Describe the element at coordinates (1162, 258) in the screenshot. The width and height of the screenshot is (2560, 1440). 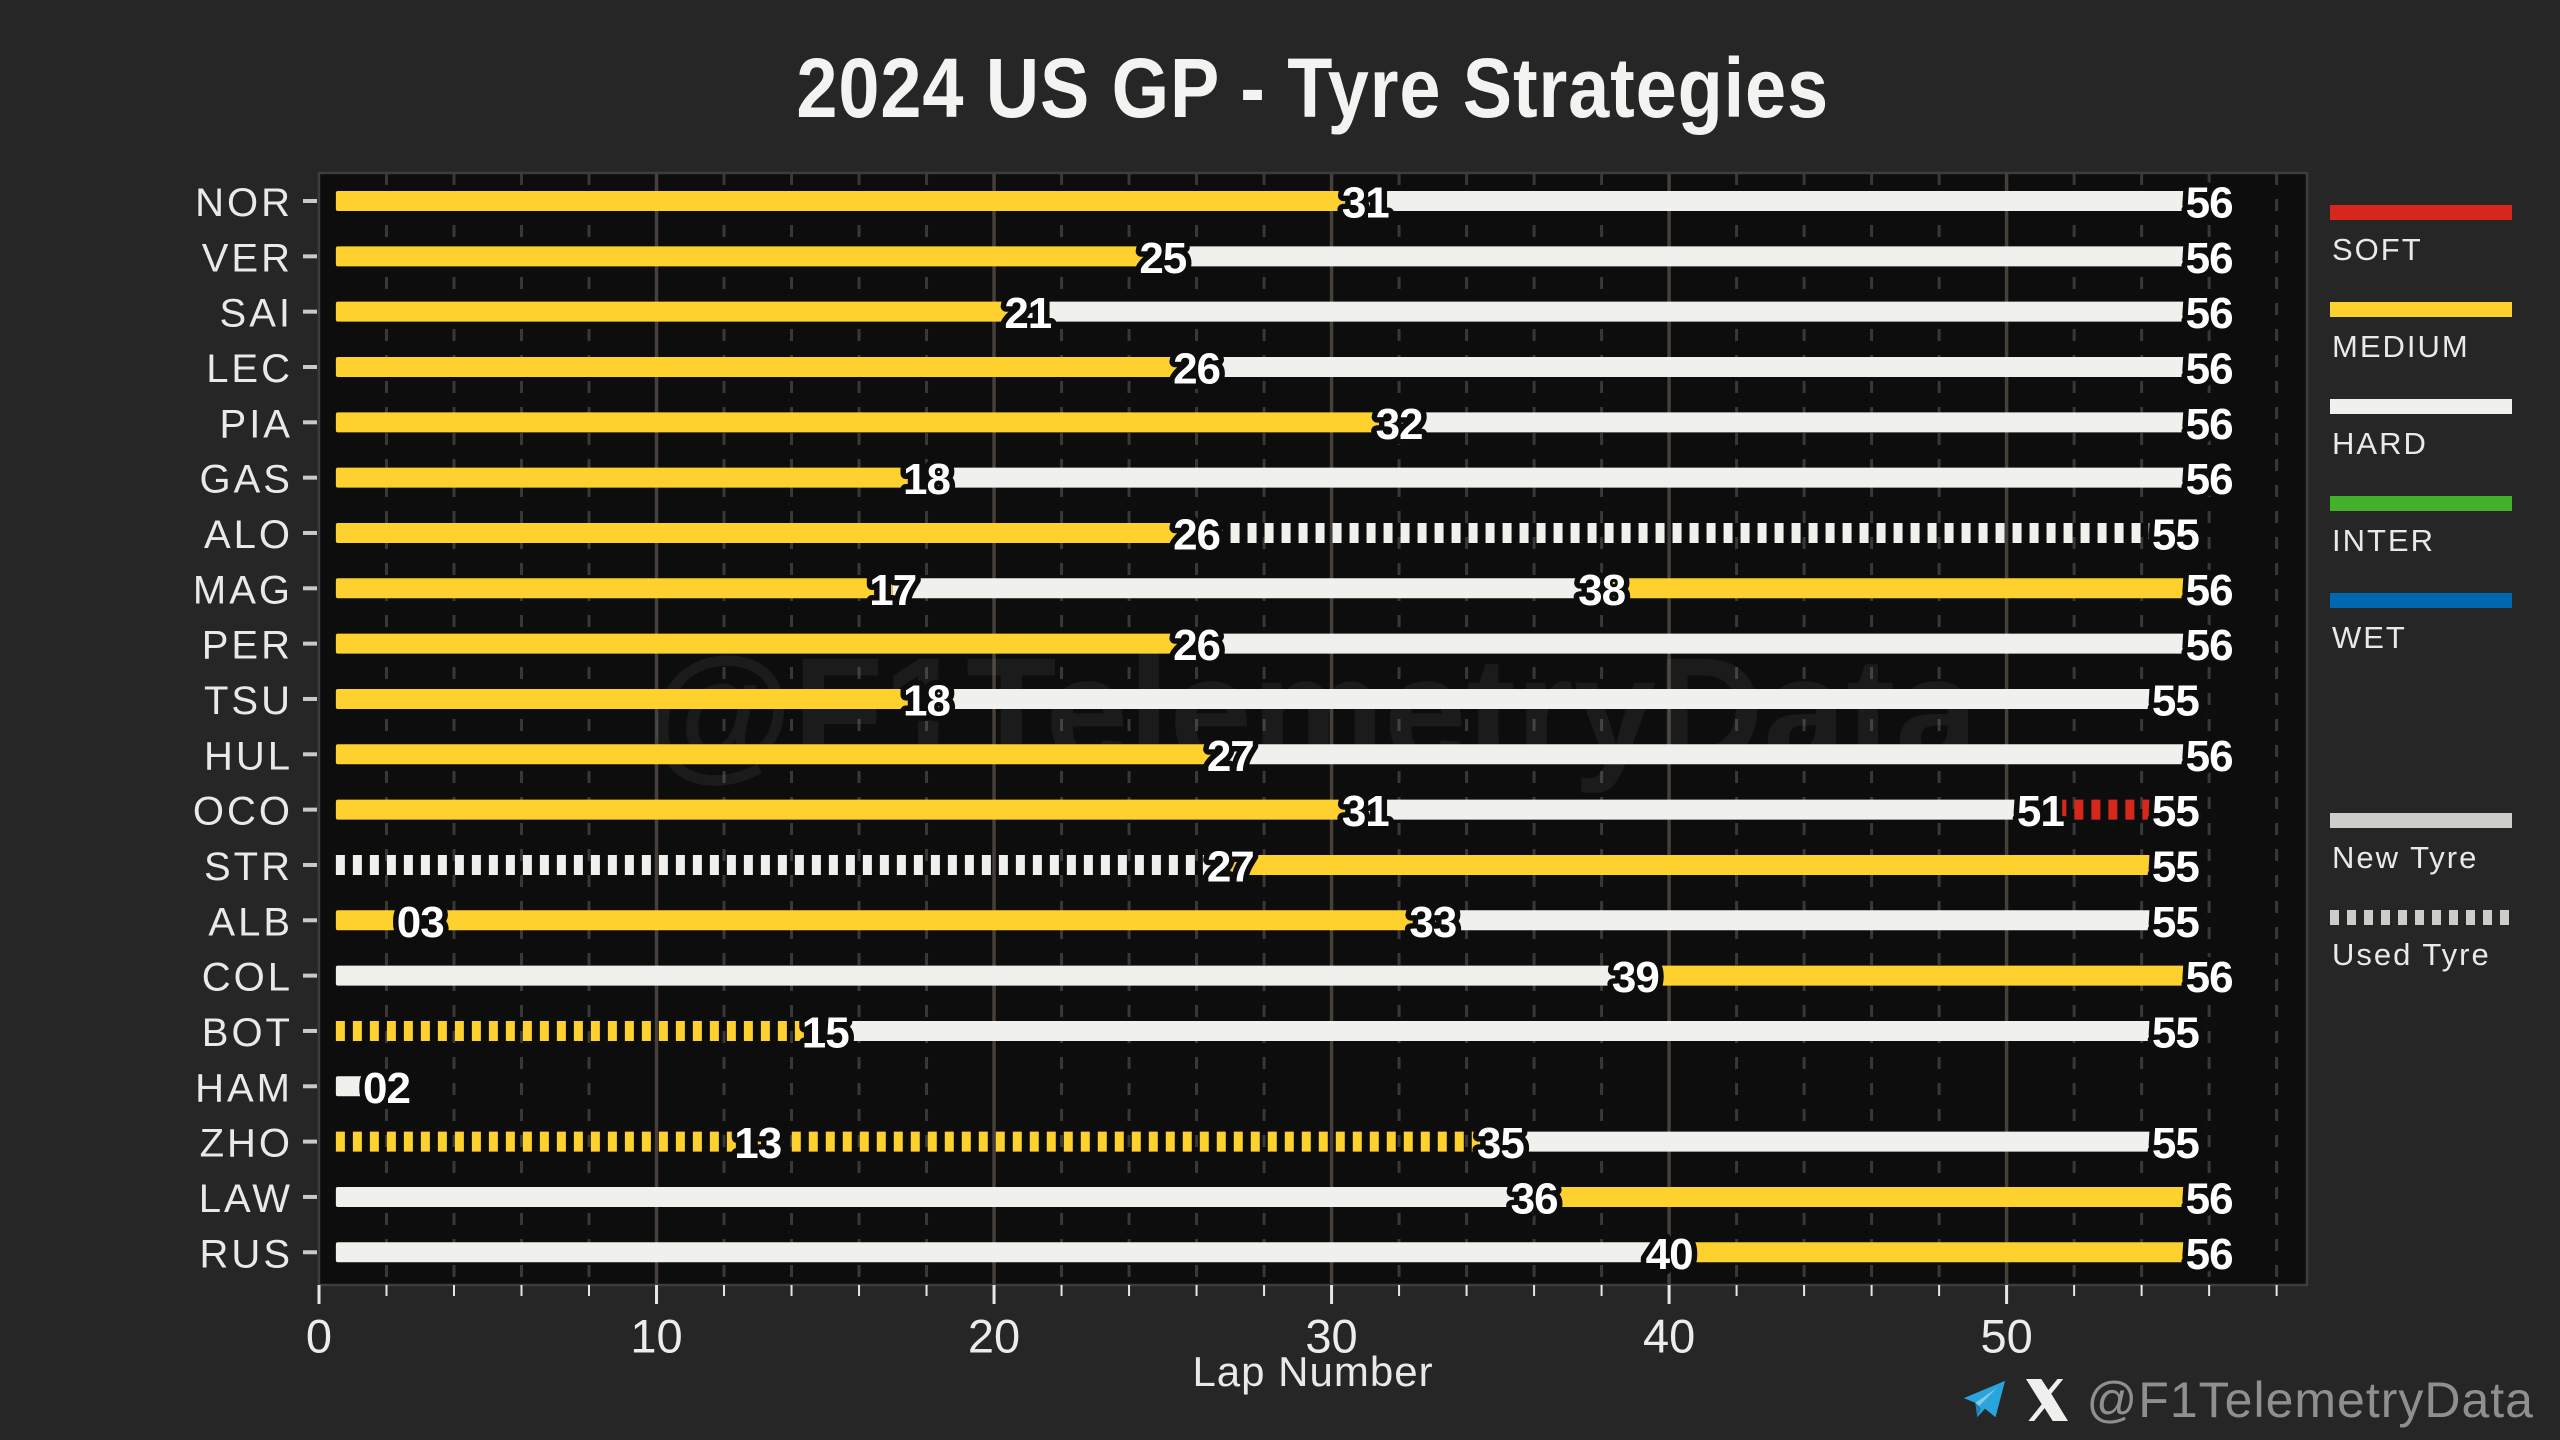
I see `stint-end-label: 25` at that location.